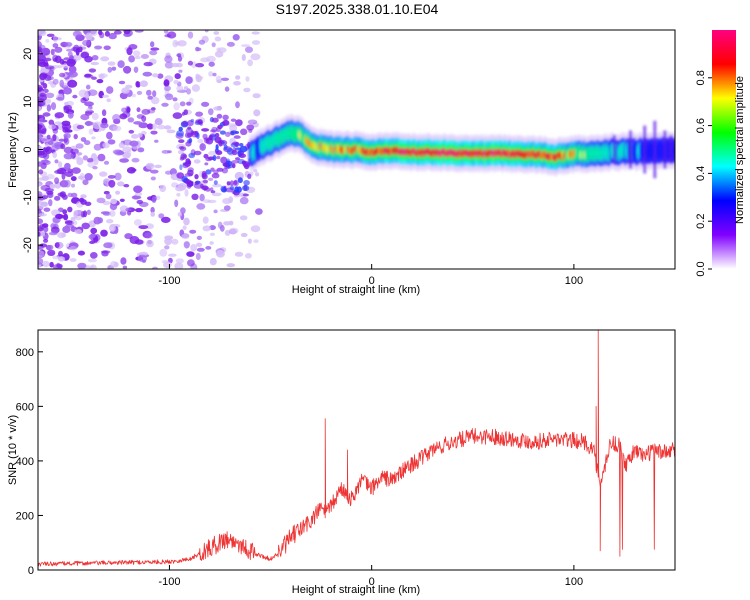 The image size is (750, 600). What do you see at coordinates (701, 268) in the screenshot?
I see `colorbar-tick-label: 0.0` at bounding box center [701, 268].